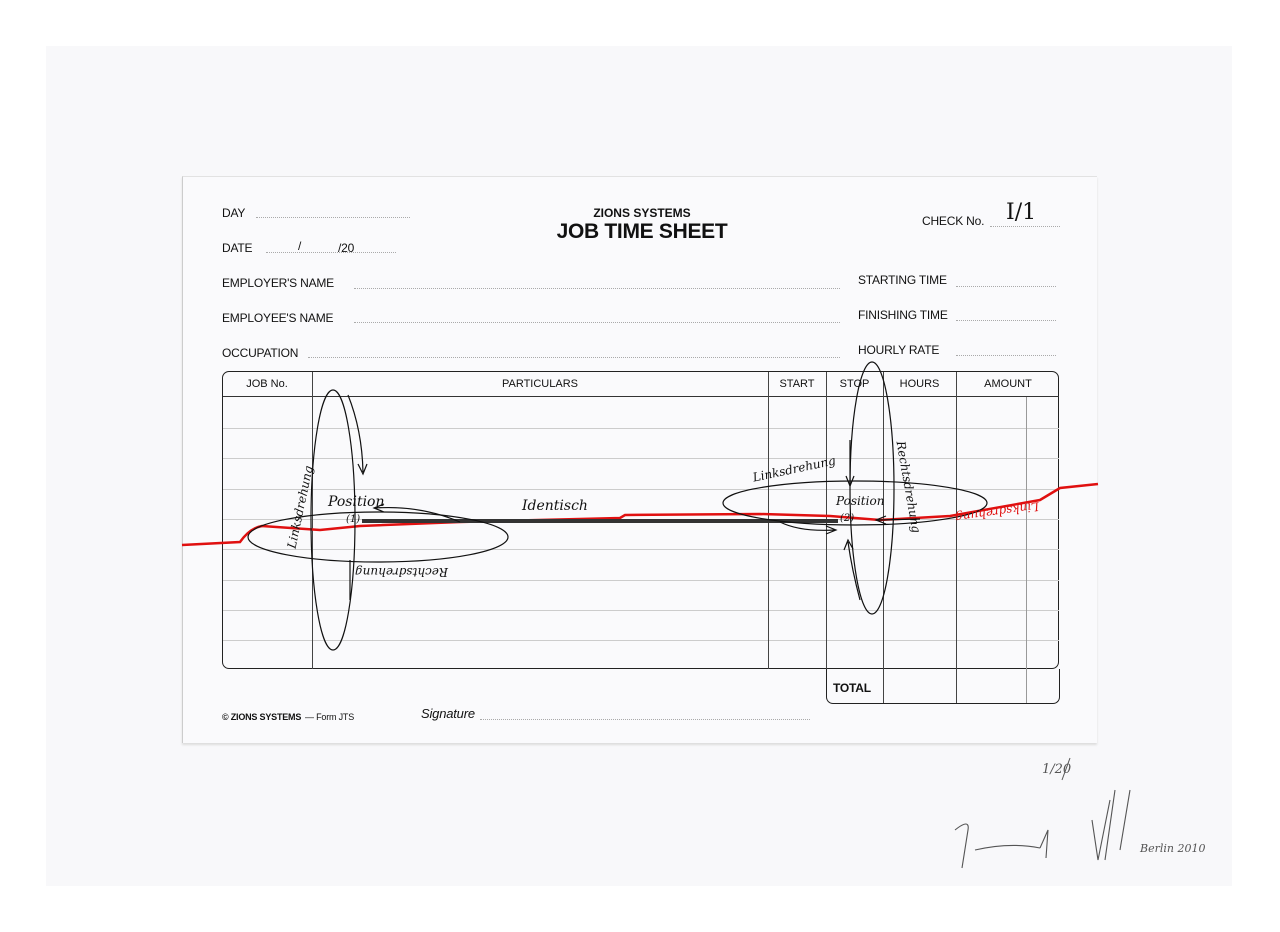 This screenshot has width=1280, height=932. I want to click on annotation-right-turn-1: Rechtsdrehung, so click(401, 572).